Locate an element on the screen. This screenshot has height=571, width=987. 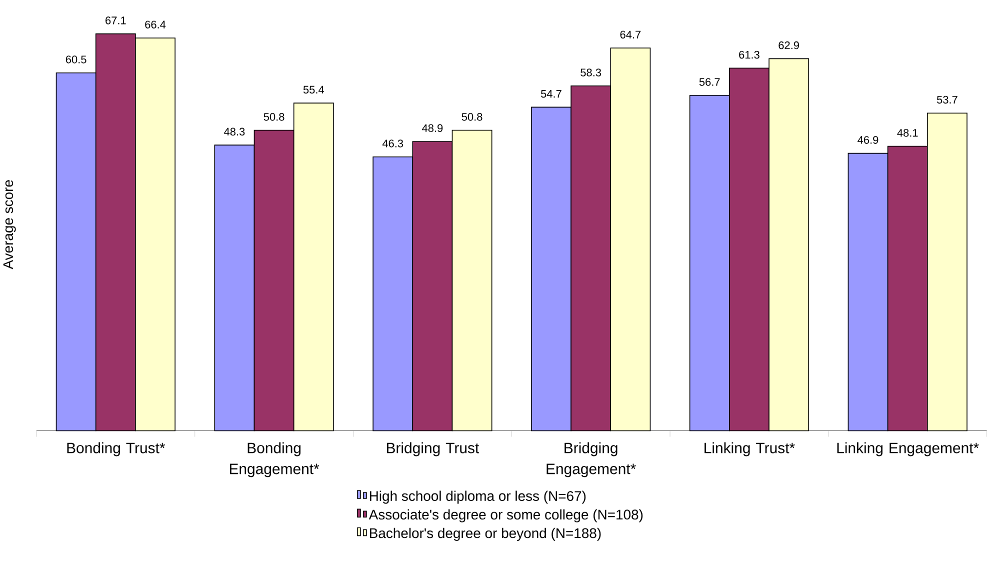
x-tick-label: Linking Engagement* is located at coordinates (908, 449).